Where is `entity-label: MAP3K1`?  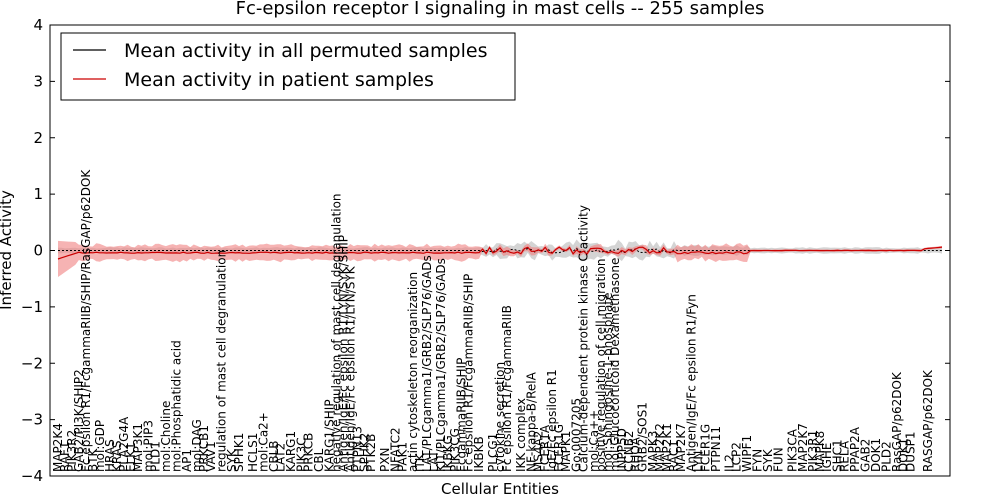 entity-label: MAP3K1 is located at coordinates (138, 447).